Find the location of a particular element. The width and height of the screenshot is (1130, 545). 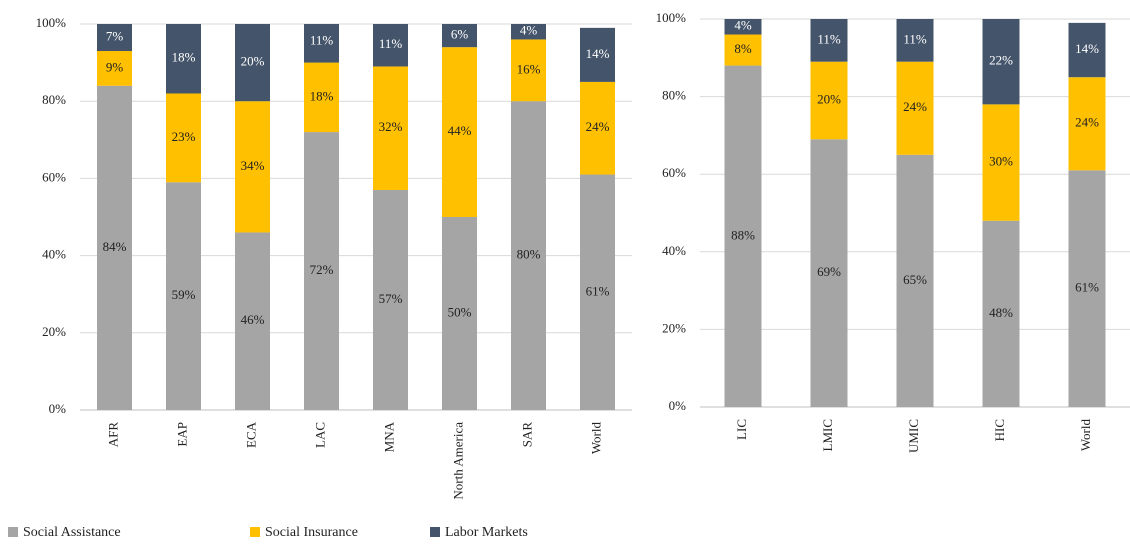

x-tick-label: LMIC is located at coordinates (827, 435).